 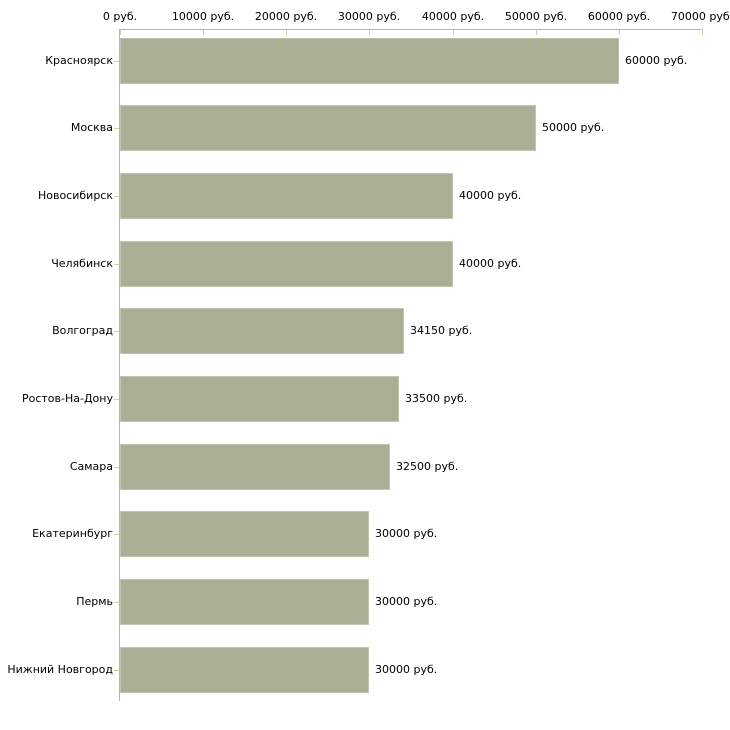 I want to click on x-axis-line, so click(x=411, y=29).